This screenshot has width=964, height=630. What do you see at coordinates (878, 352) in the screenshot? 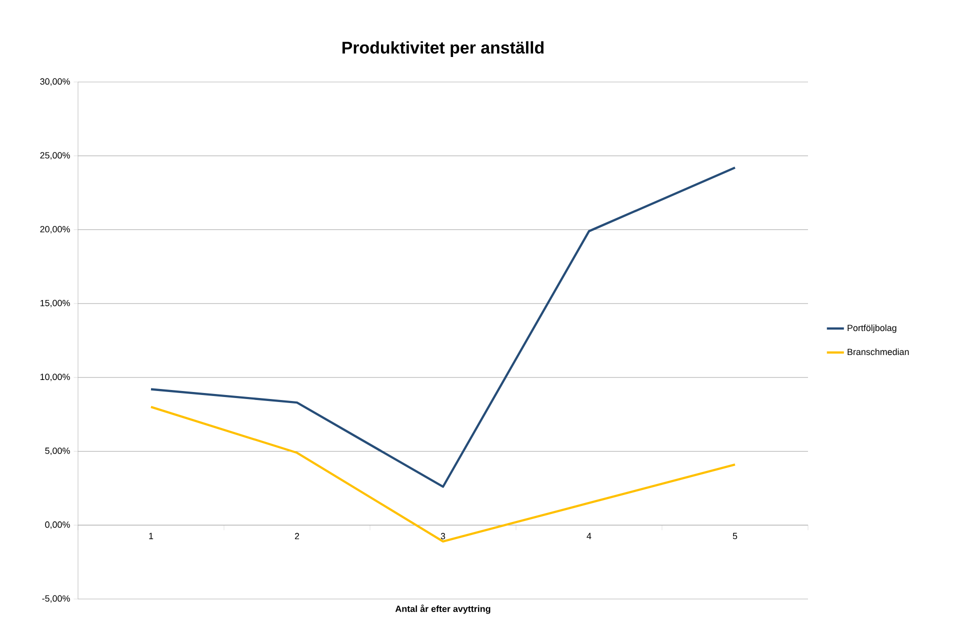
I see `legend-label: Branschmedian` at bounding box center [878, 352].